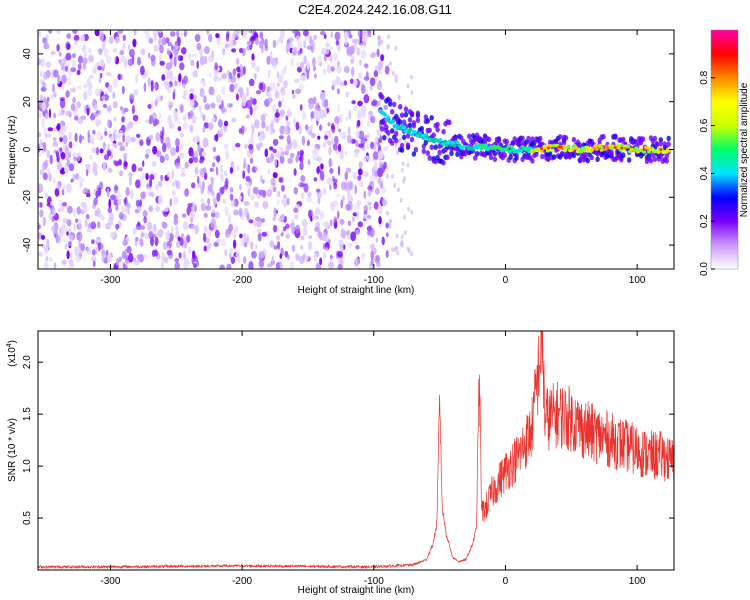 Image resolution: width=750 pixels, height=600 pixels. Describe the element at coordinates (27, 362) in the screenshot. I see `y-tick-label: 2.0` at that location.